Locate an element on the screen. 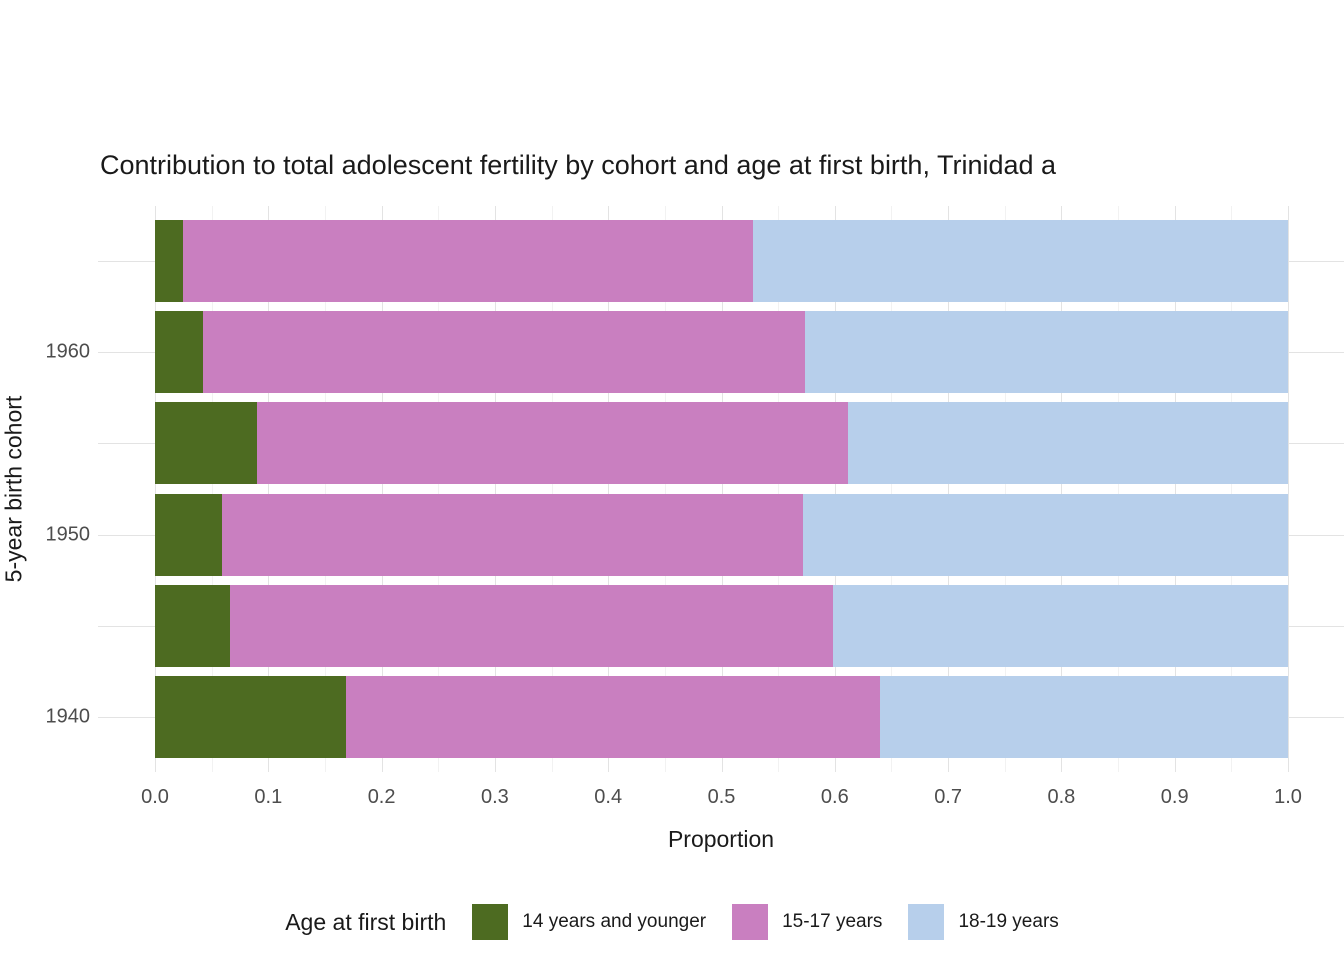 The image size is (1344, 960). x-tick-label: 0.7 is located at coordinates (948, 797).